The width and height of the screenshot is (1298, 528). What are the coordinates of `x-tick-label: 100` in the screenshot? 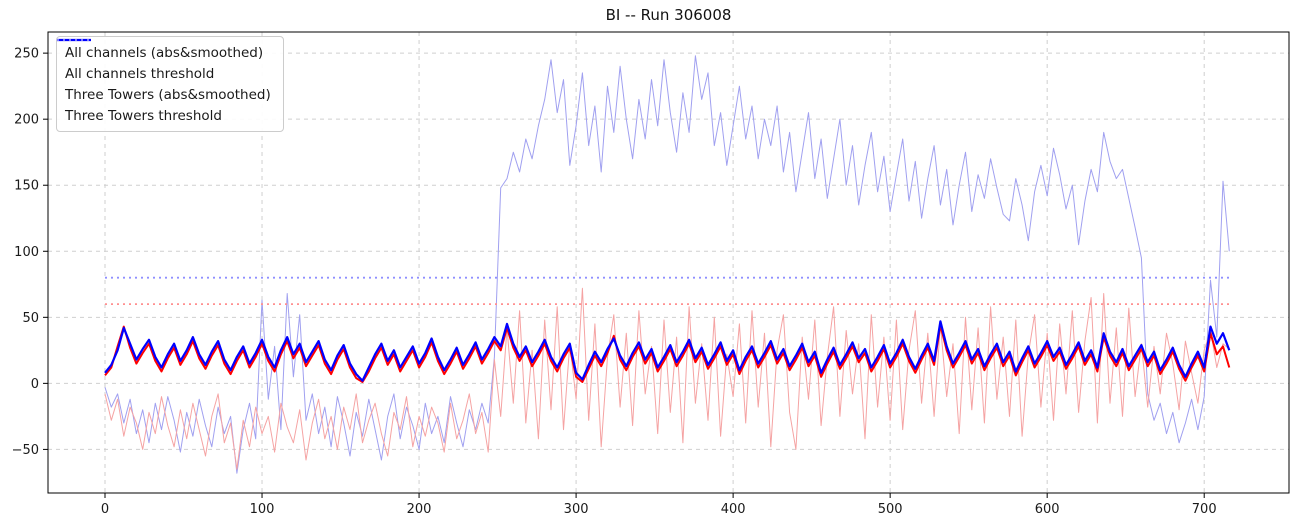 It's located at (262, 509).